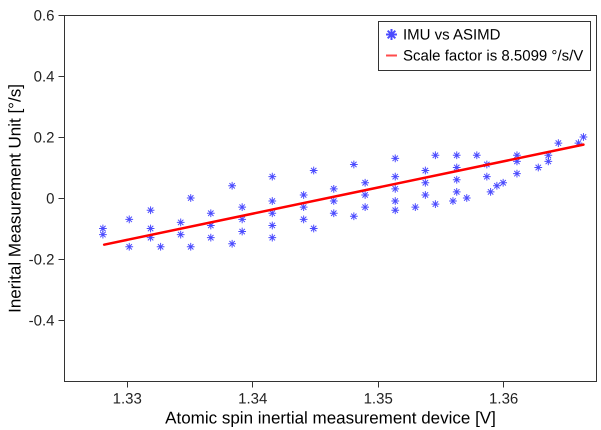  Describe the element at coordinates (15, 198) in the screenshot. I see `y-axis-title: Inerital Measurement Unit [°/s]` at that location.